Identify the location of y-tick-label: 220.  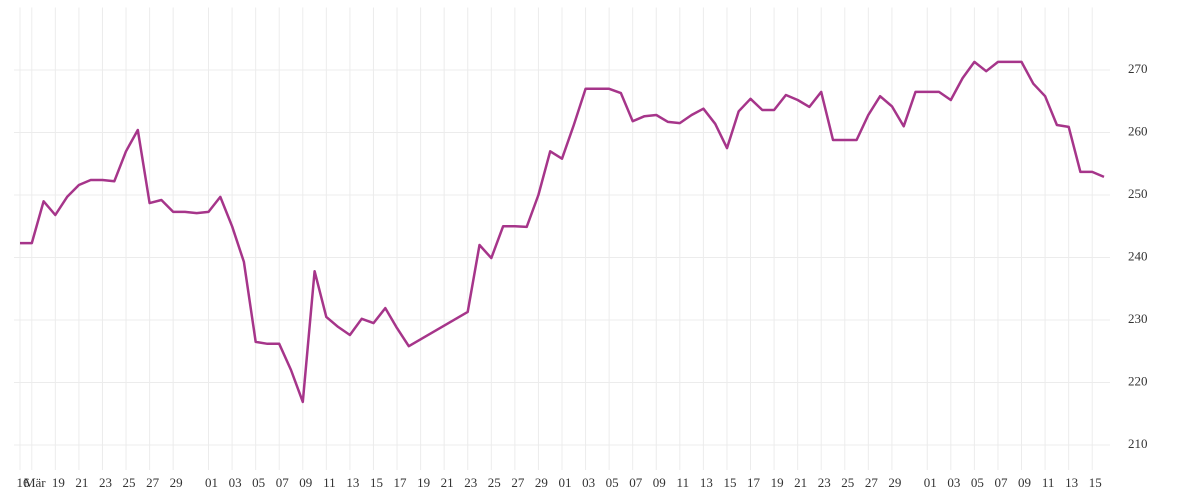
(1138, 380).